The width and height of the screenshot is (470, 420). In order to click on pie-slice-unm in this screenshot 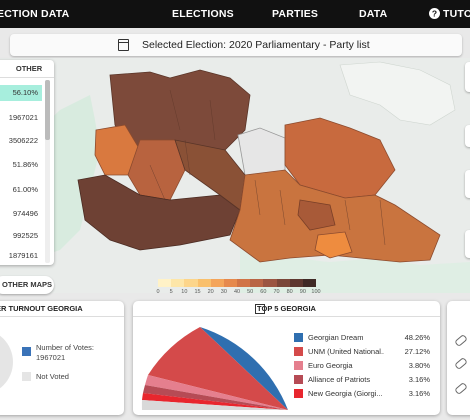, I will do `click(218, 368)`.